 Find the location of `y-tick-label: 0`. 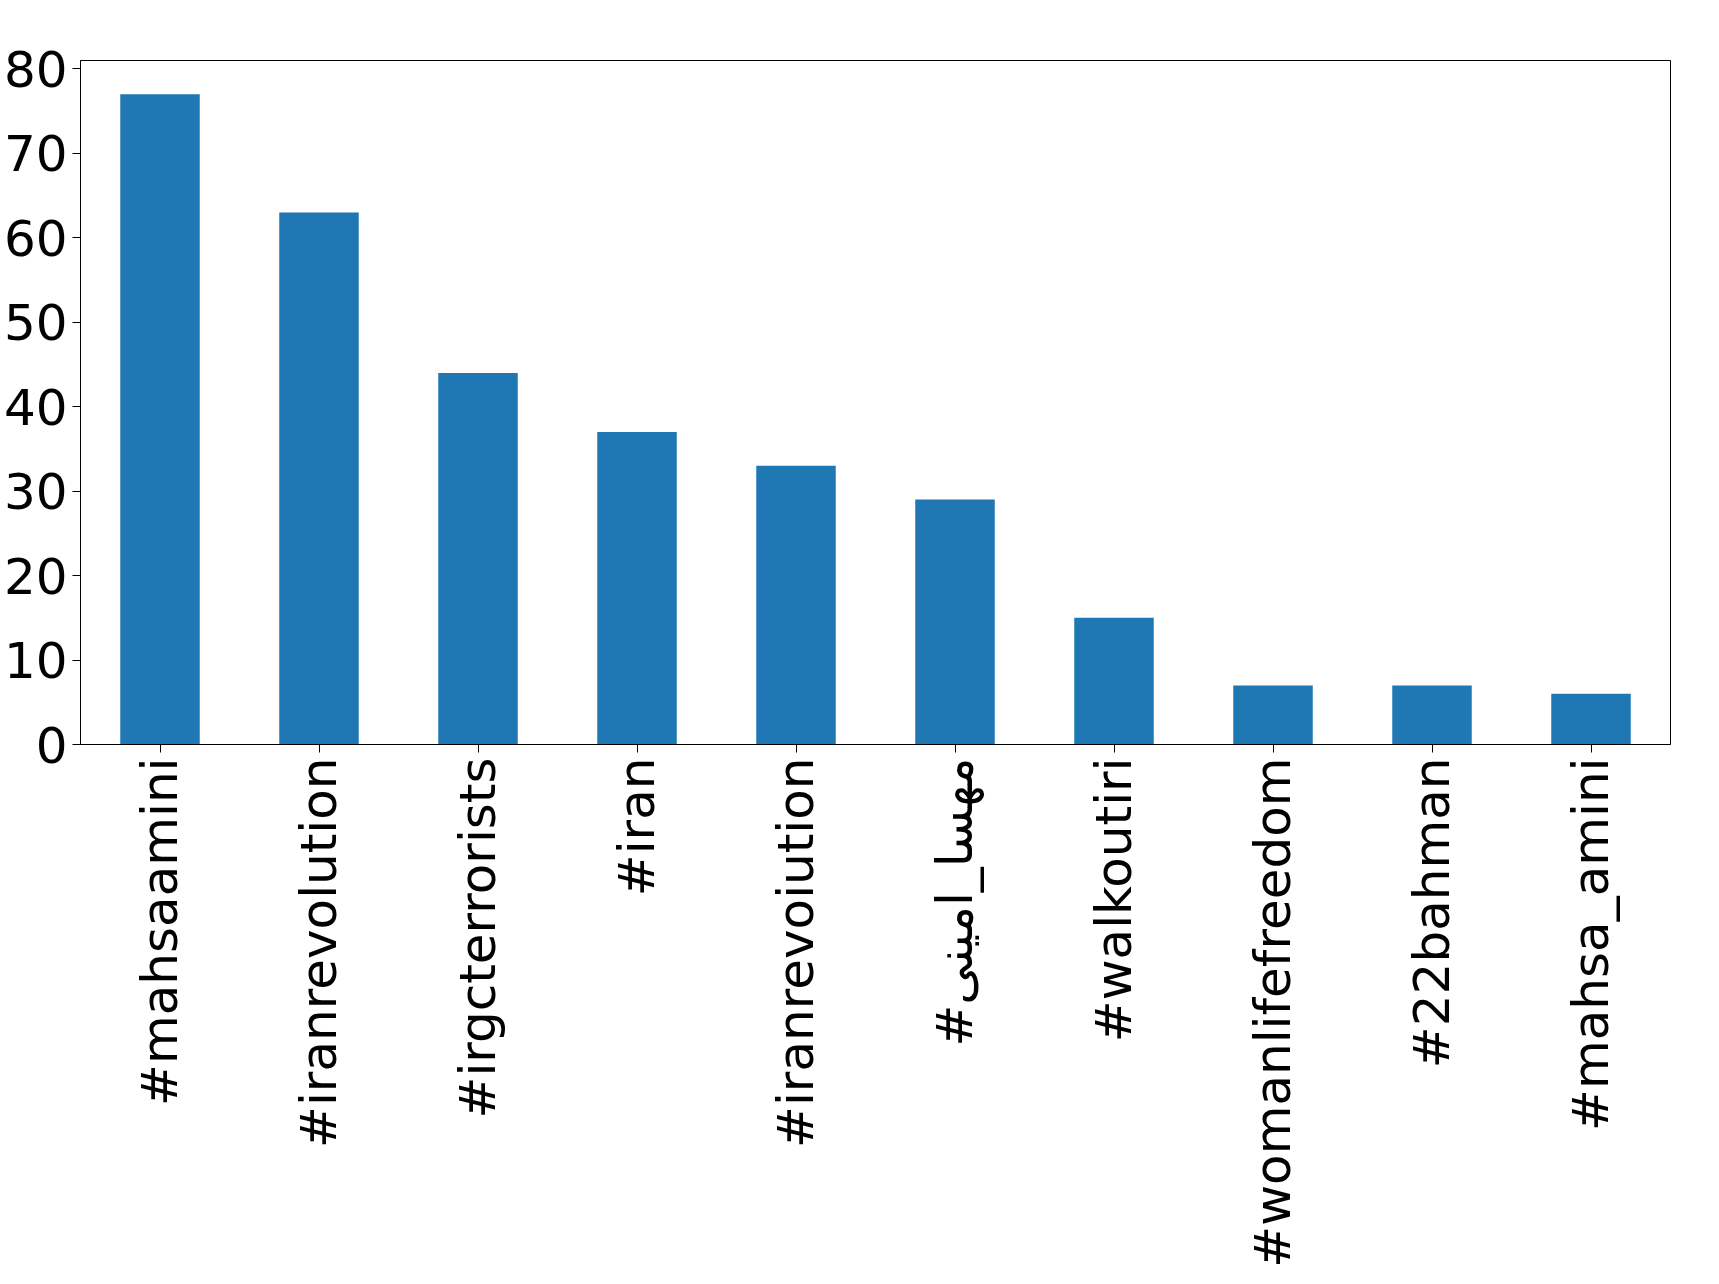

y-tick-label: 0 is located at coordinates (51, 745).